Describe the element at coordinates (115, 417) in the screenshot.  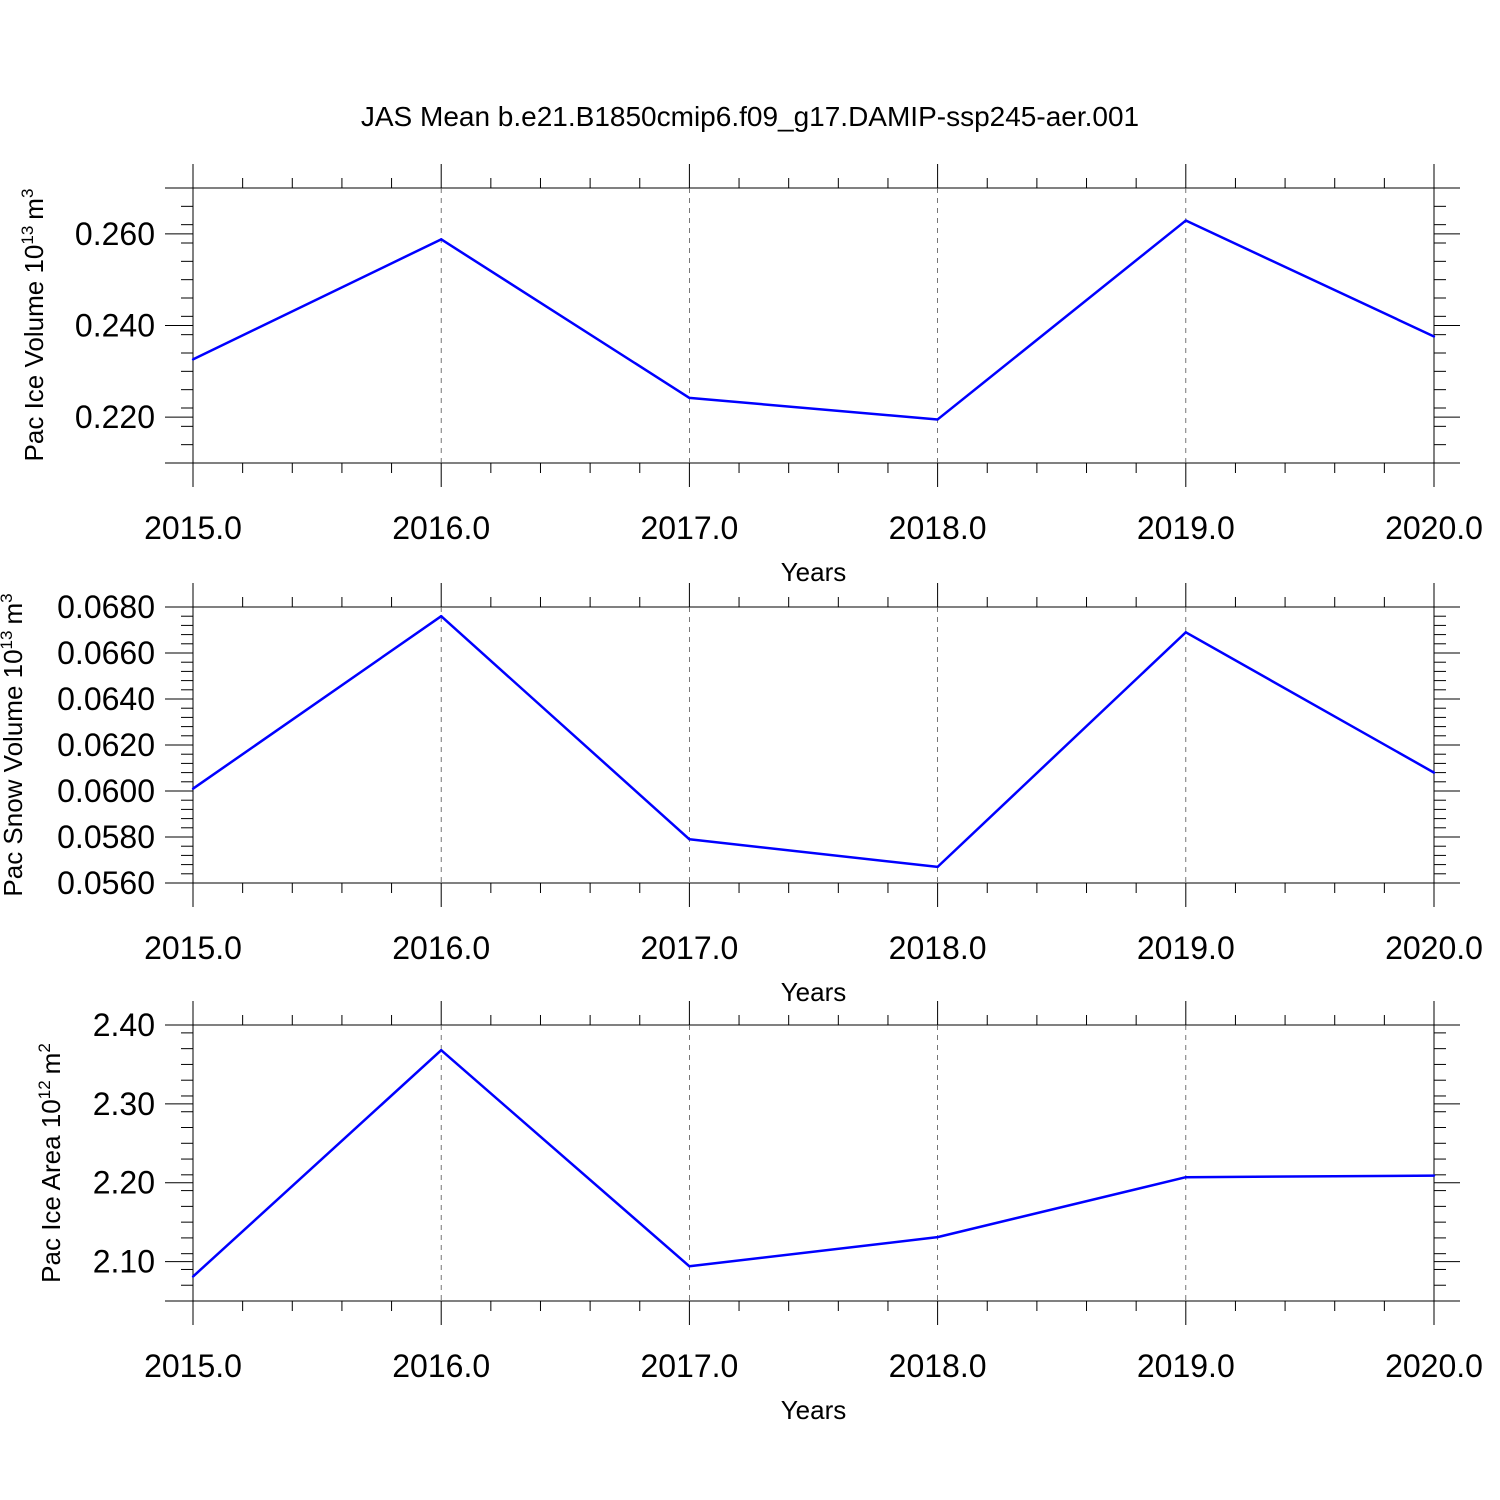
I see `y-tick-label: 0.220` at that location.